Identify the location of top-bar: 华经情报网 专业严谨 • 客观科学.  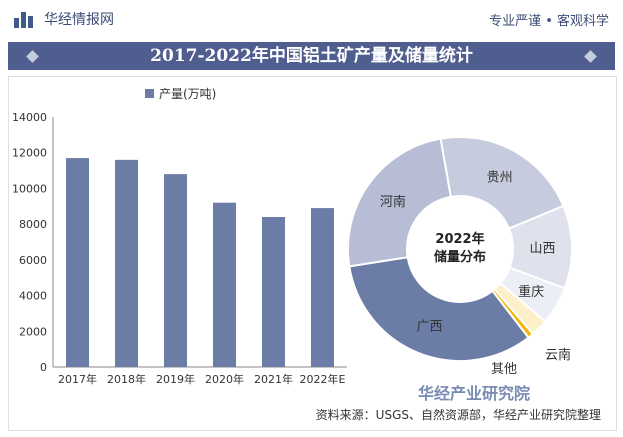
(311, 19).